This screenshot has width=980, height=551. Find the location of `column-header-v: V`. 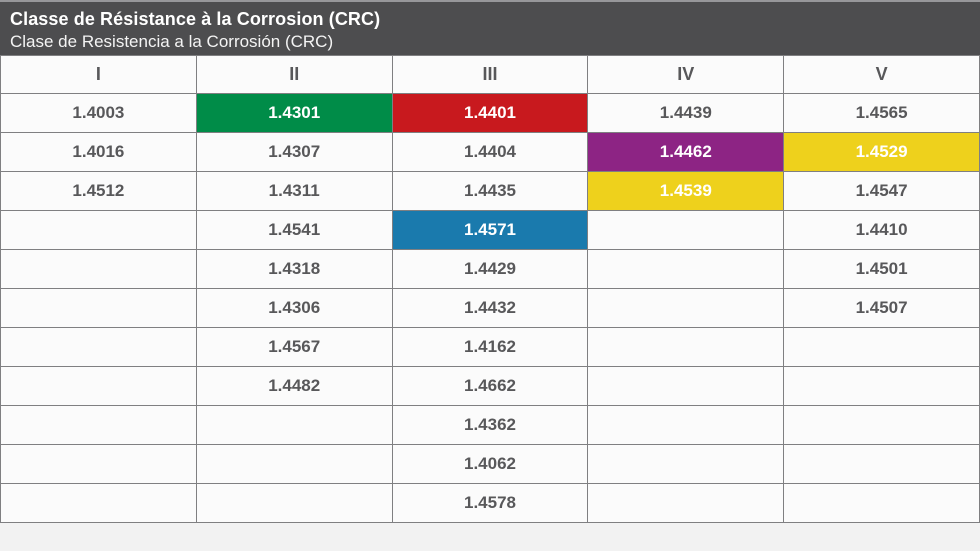

column-header-v: V is located at coordinates (881, 74).